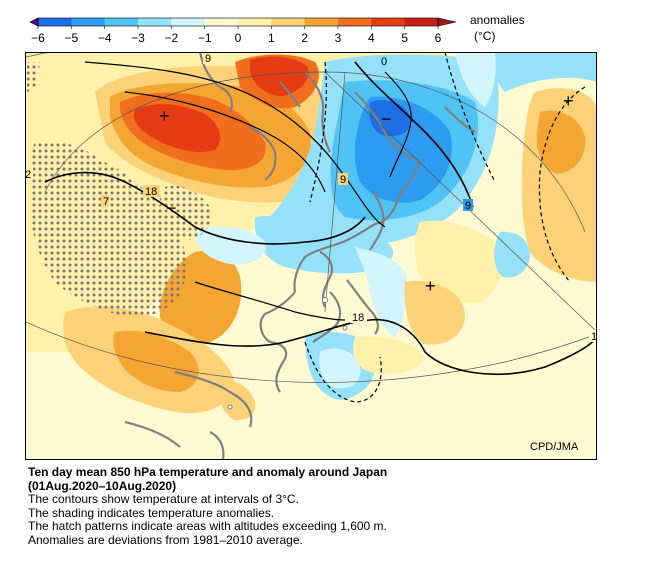 Image resolution: width=650 pixels, height=570 pixels. What do you see at coordinates (404, 38) in the screenshot?
I see `colorbar-tick-label: 5` at bounding box center [404, 38].